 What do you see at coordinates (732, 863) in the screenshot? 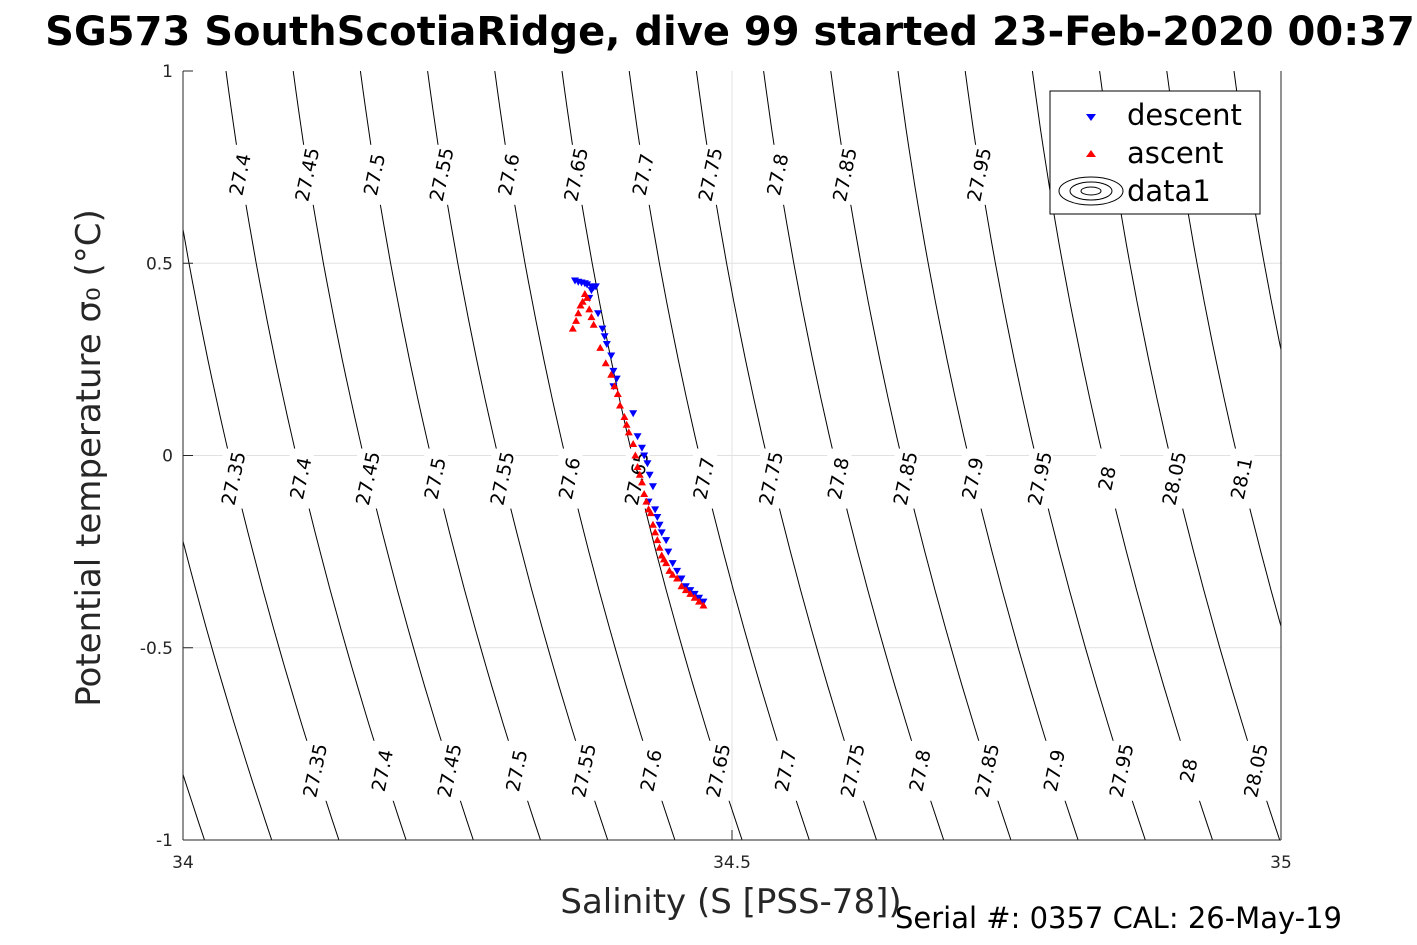
I see `x-tick-label: 34.5` at bounding box center [732, 863].